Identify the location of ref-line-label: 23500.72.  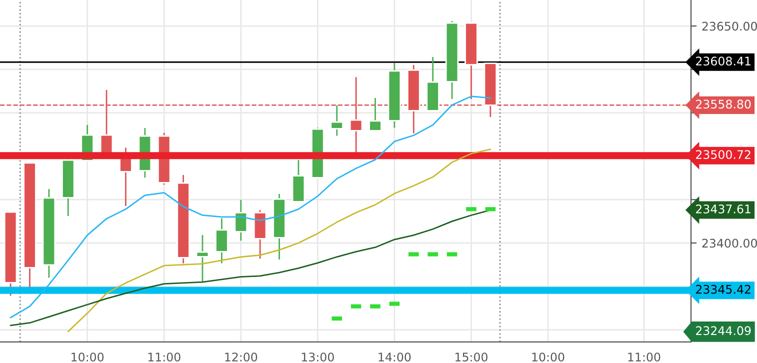
(723, 155).